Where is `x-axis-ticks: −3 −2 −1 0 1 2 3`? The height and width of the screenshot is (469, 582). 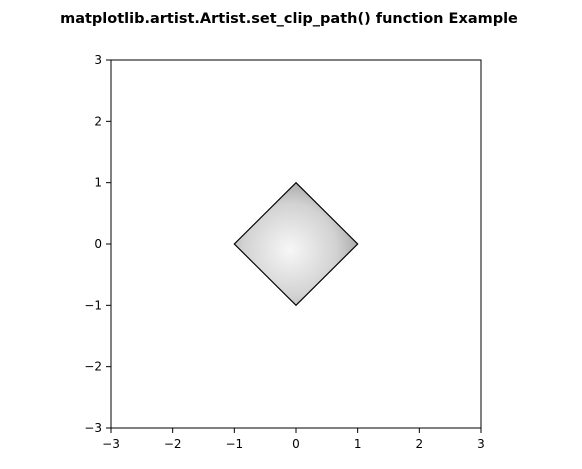
x-axis-ticks: −3 −2 −1 0 1 2 3 is located at coordinates (293, 439).